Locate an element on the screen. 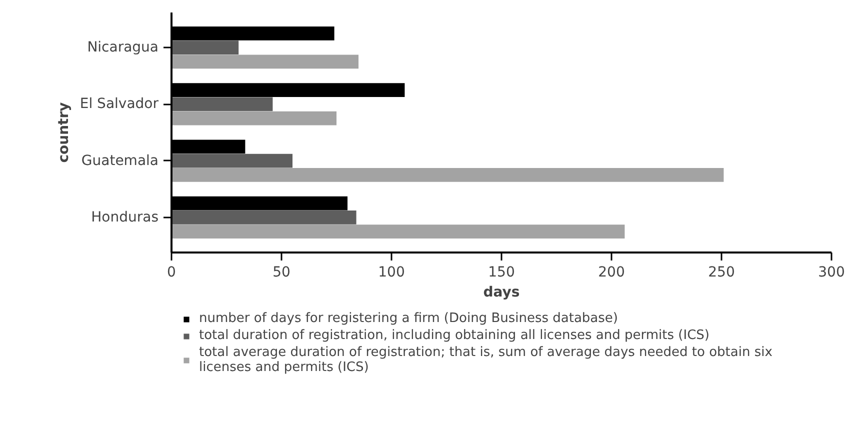 The width and height of the screenshot is (849, 444). legend-label: total average duration of registration; that is, sum of average days needed to obtain six licenses and permits (ICS) is located at coordinates (485, 360).